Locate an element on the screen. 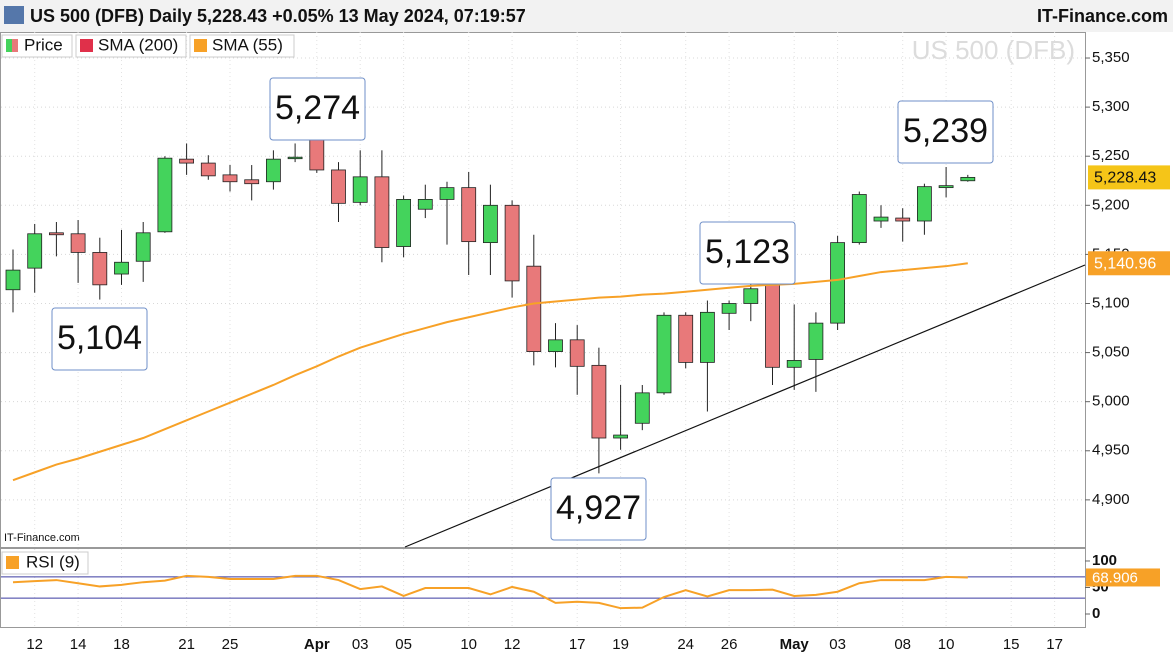  brand: IT-Finance.com is located at coordinates (1102, 16).